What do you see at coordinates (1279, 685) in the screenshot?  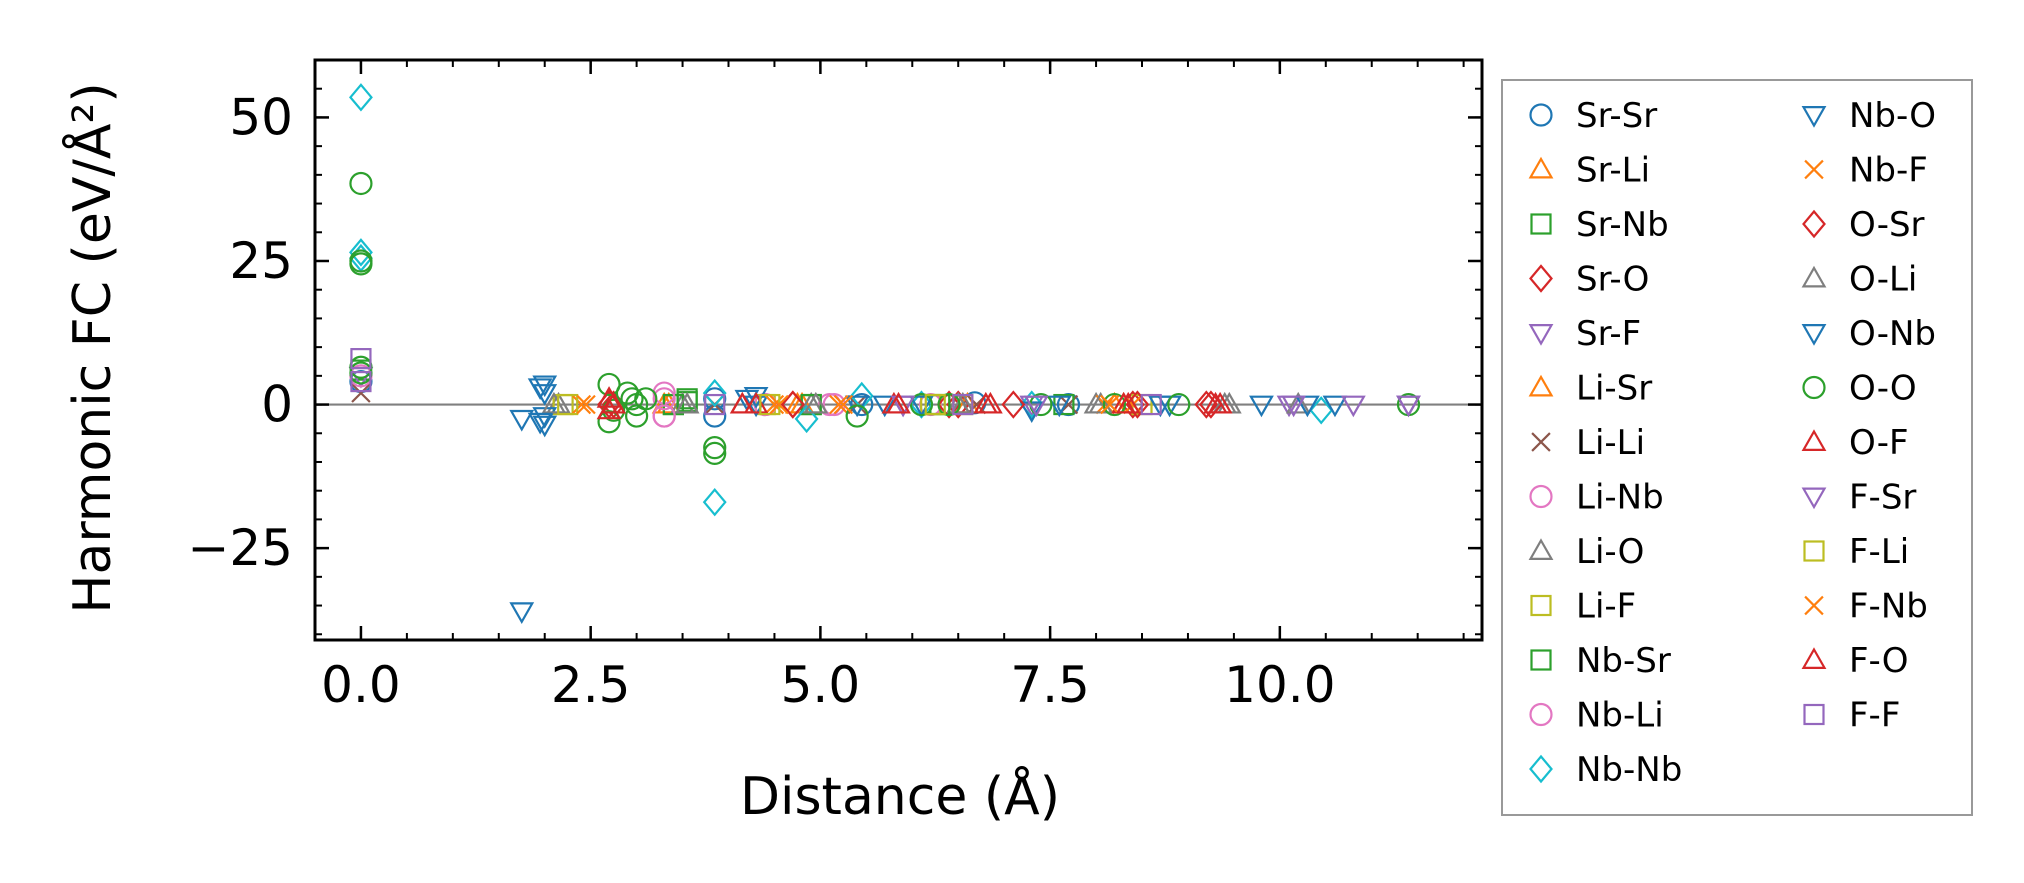 I see `x-tick-label: 10.0` at bounding box center [1279, 685].